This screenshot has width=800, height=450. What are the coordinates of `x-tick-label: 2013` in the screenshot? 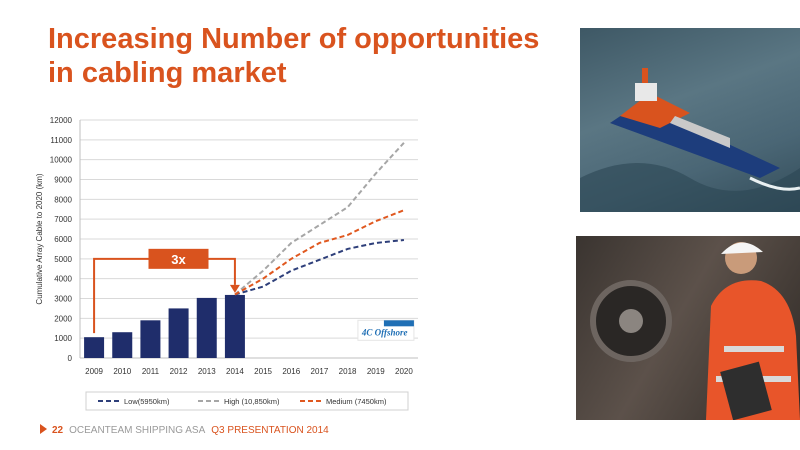 It's located at (207, 371).